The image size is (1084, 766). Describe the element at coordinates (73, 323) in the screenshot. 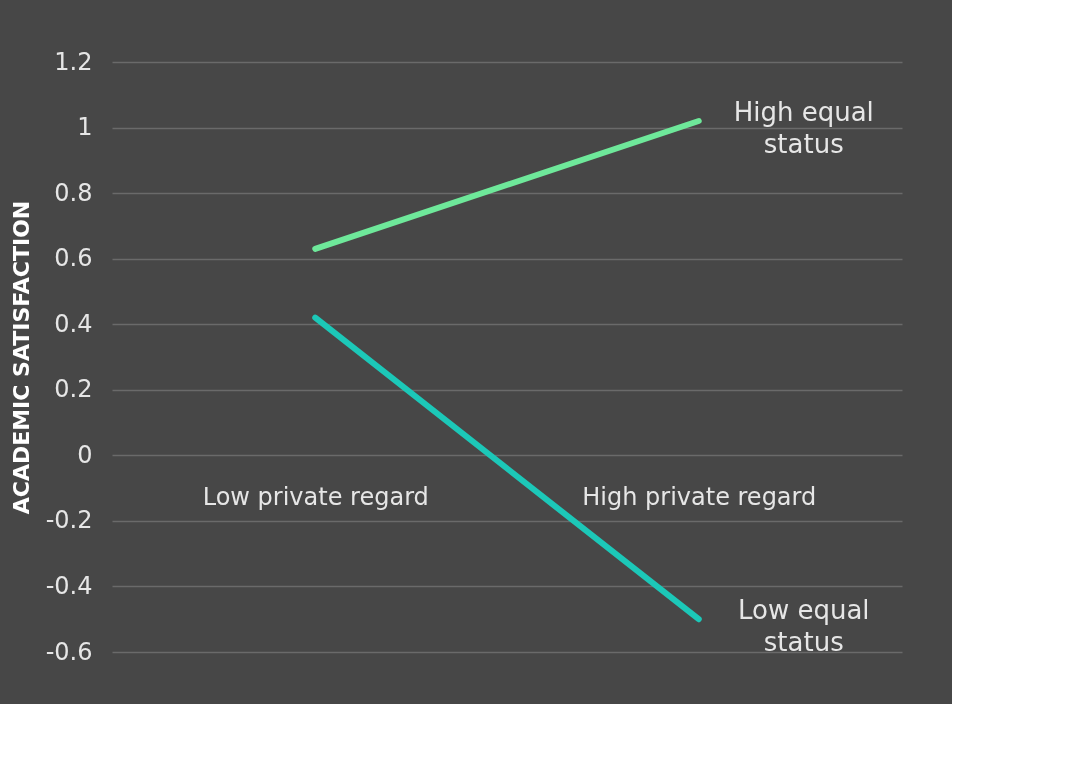

I see `y-tick-label: 0.4` at that location.